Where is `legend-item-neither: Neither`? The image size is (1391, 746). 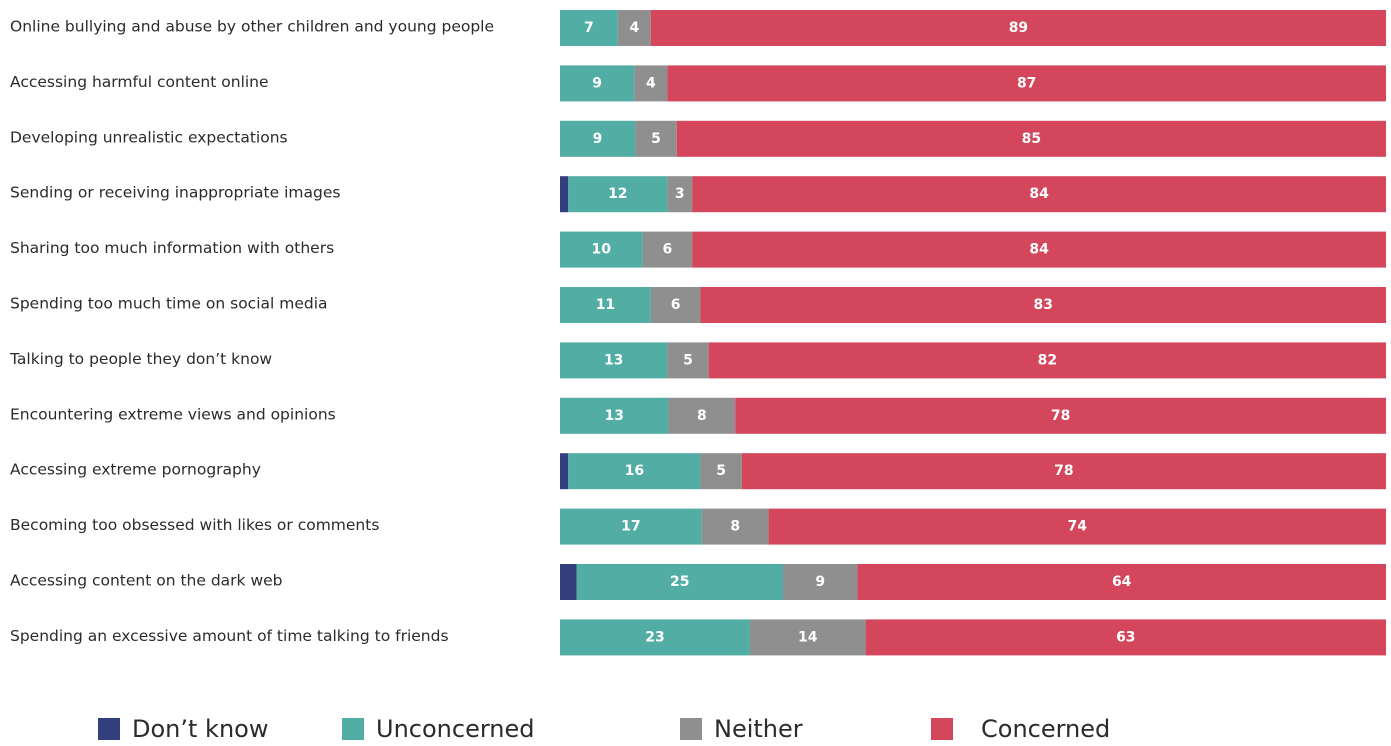 legend-item-neither: Neither is located at coordinates (741, 729).